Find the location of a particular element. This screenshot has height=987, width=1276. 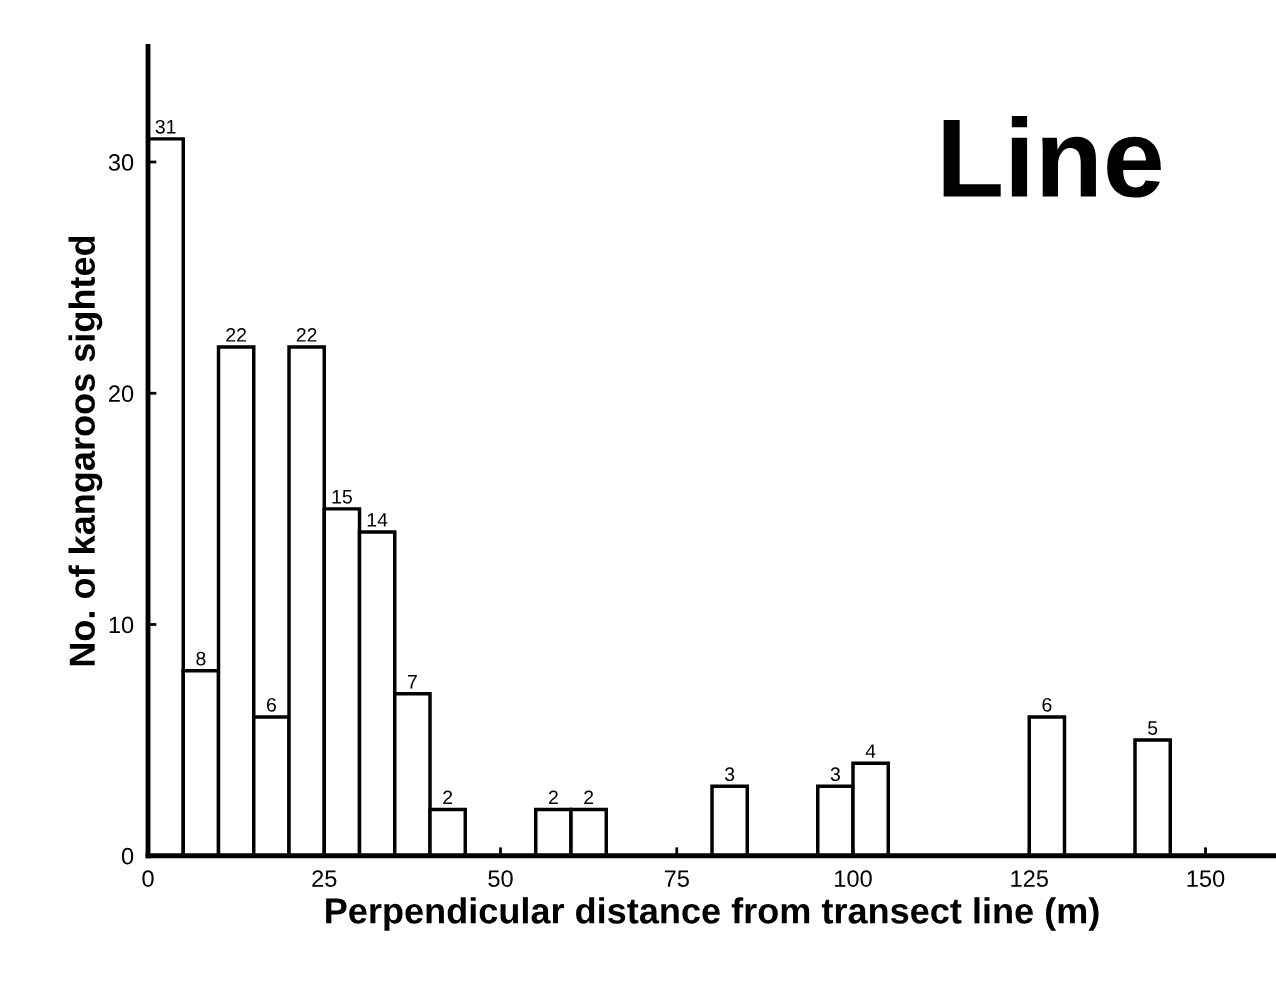

data-label: 31 is located at coordinates (165, 126).